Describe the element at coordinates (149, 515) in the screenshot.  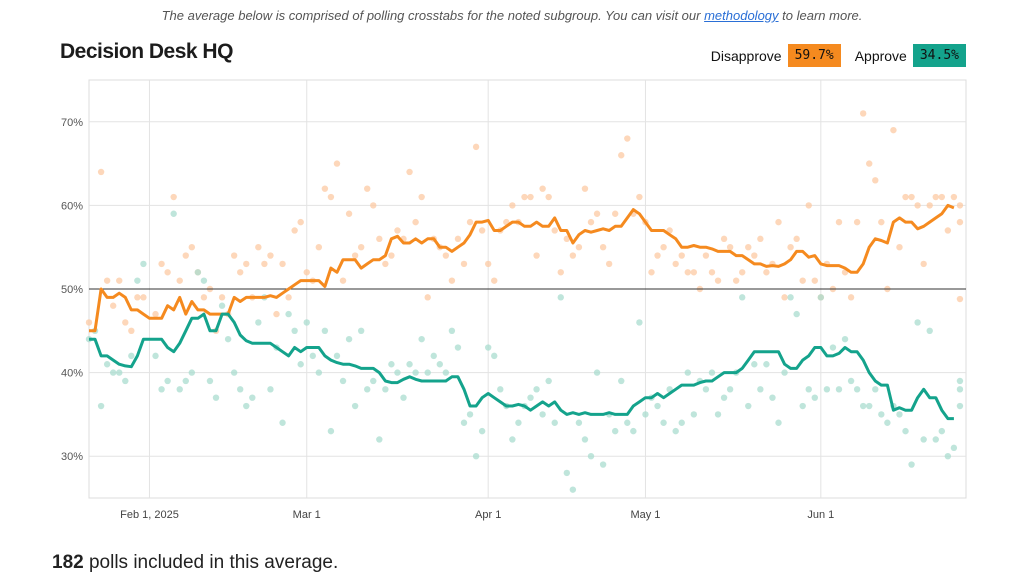
I see `x-tick-label: Feb 1, 2025` at that location.